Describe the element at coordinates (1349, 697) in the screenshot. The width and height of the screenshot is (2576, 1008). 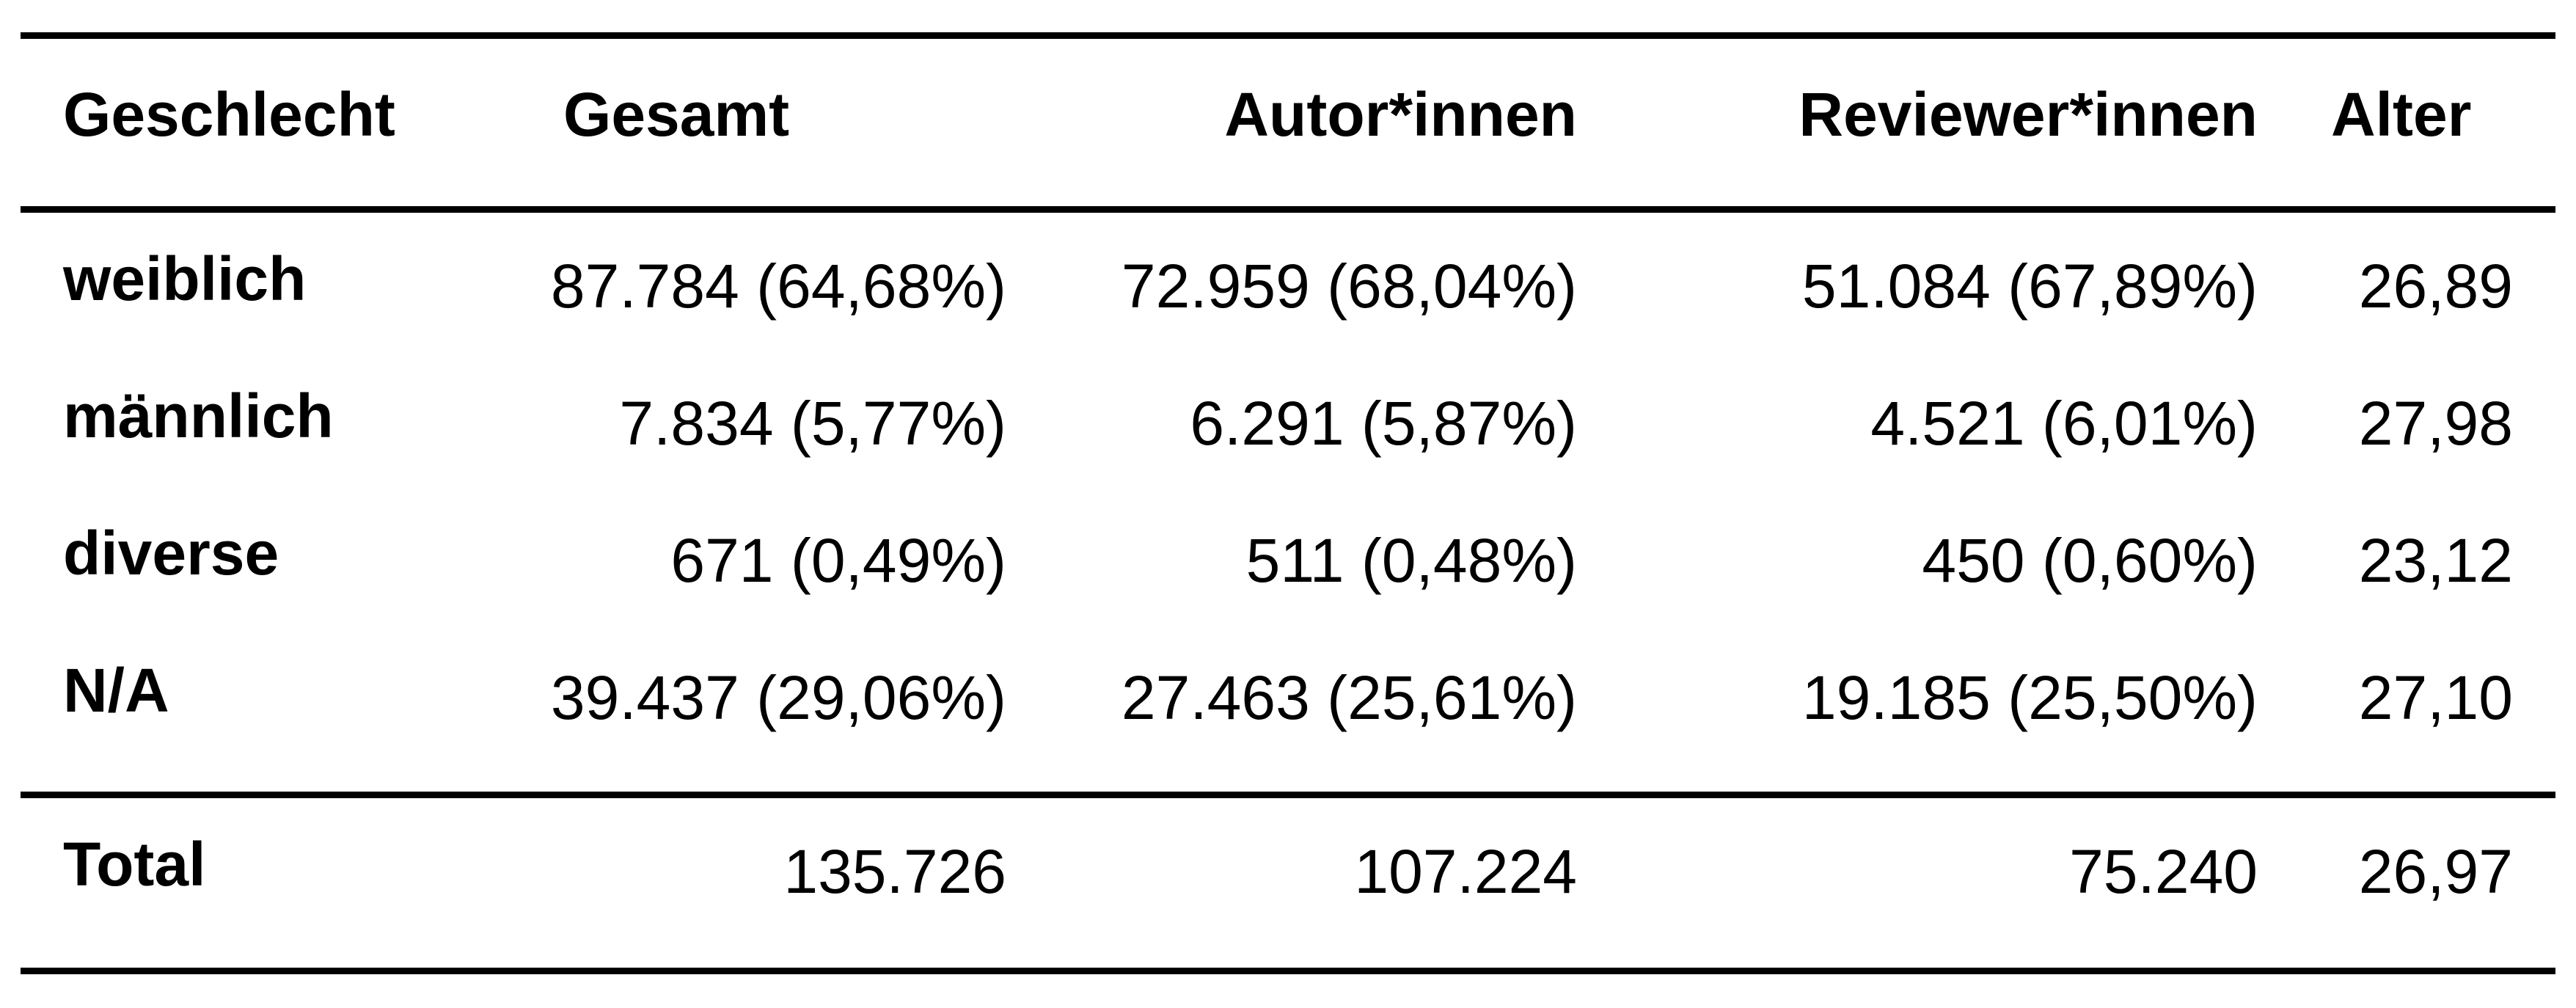
I see `cell-na-autorinnen: 27.463 (25,61%)` at that location.